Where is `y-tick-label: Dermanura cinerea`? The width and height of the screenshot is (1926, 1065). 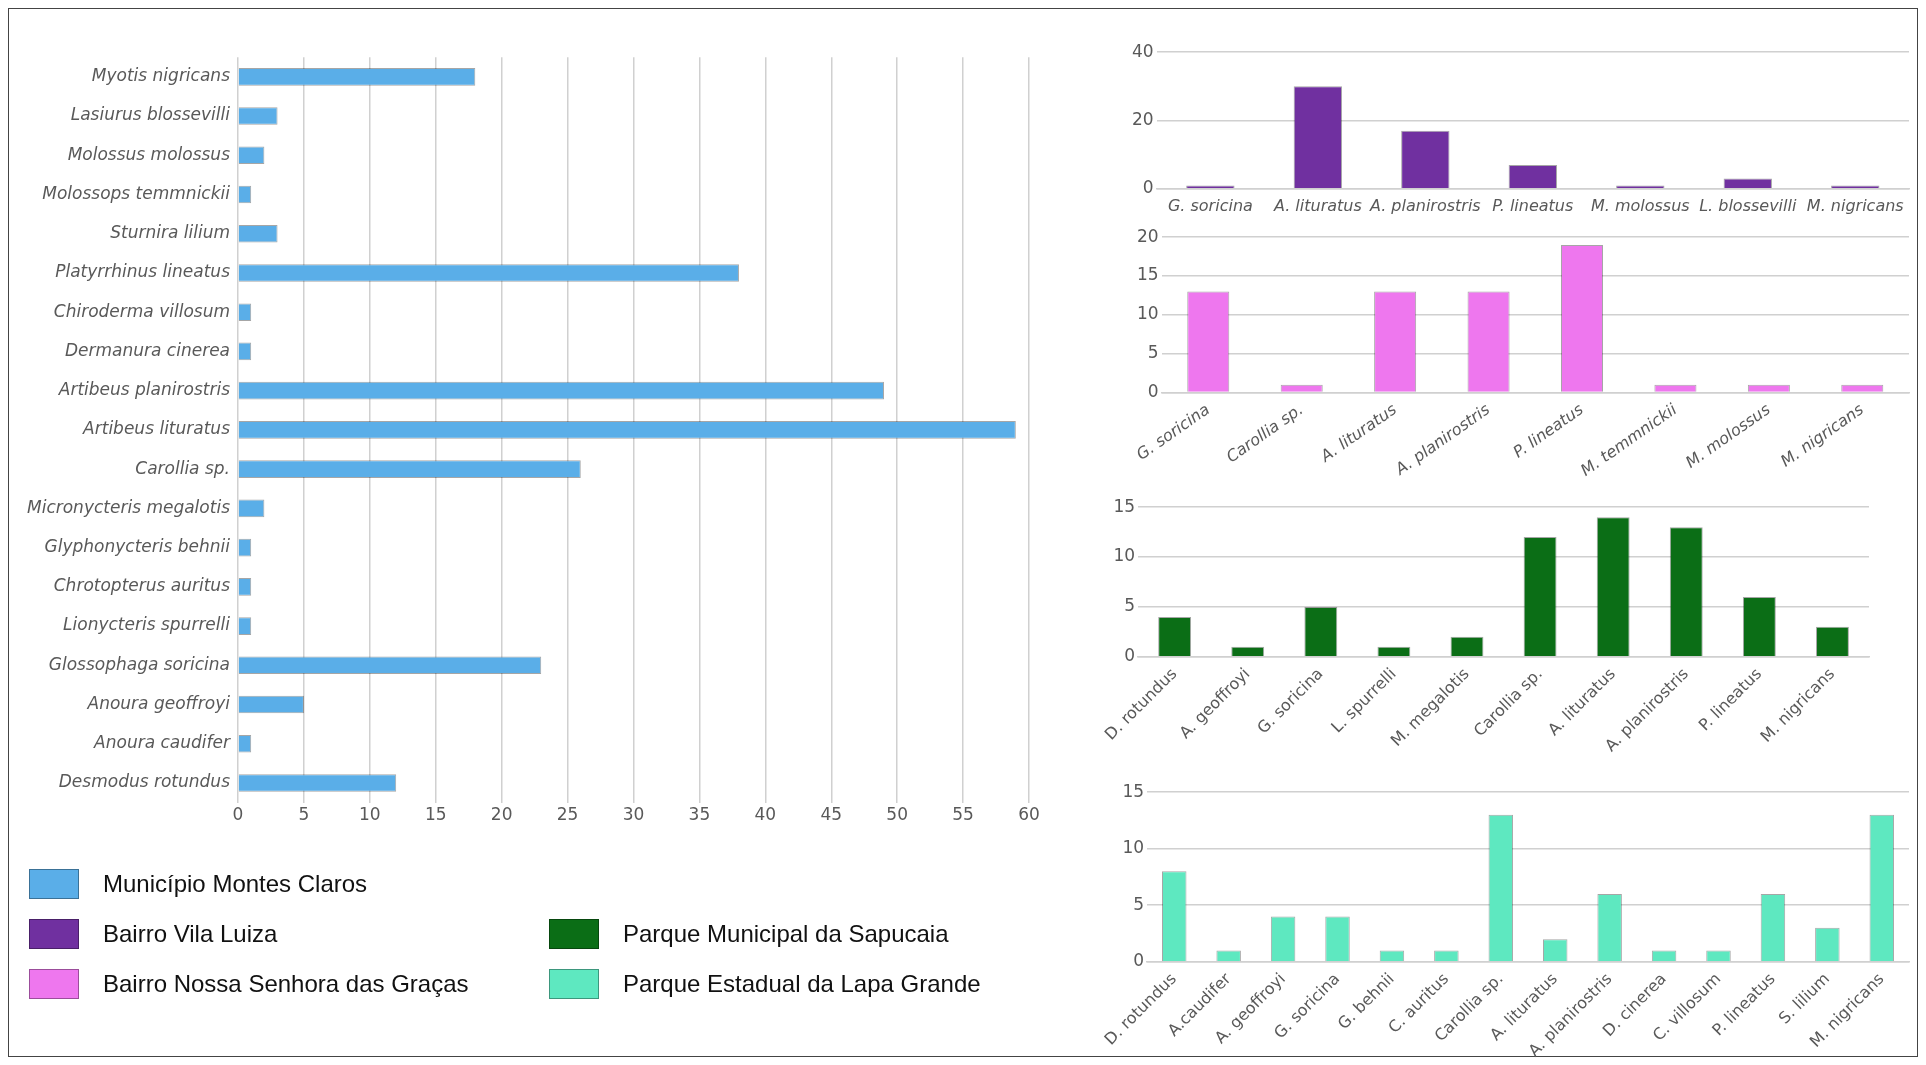
y-tick-label: Dermanura cinerea is located at coordinates (147, 349).